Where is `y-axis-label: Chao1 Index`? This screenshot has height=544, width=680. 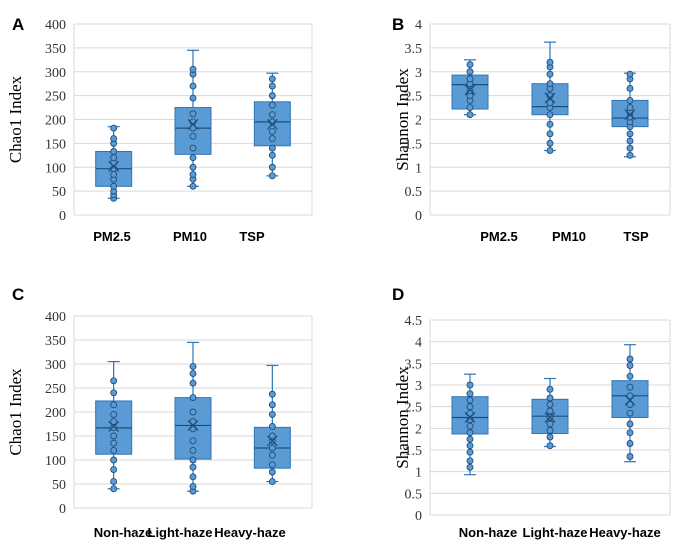
y-axis-label: Chao1 Index is located at coordinates (15, 119).